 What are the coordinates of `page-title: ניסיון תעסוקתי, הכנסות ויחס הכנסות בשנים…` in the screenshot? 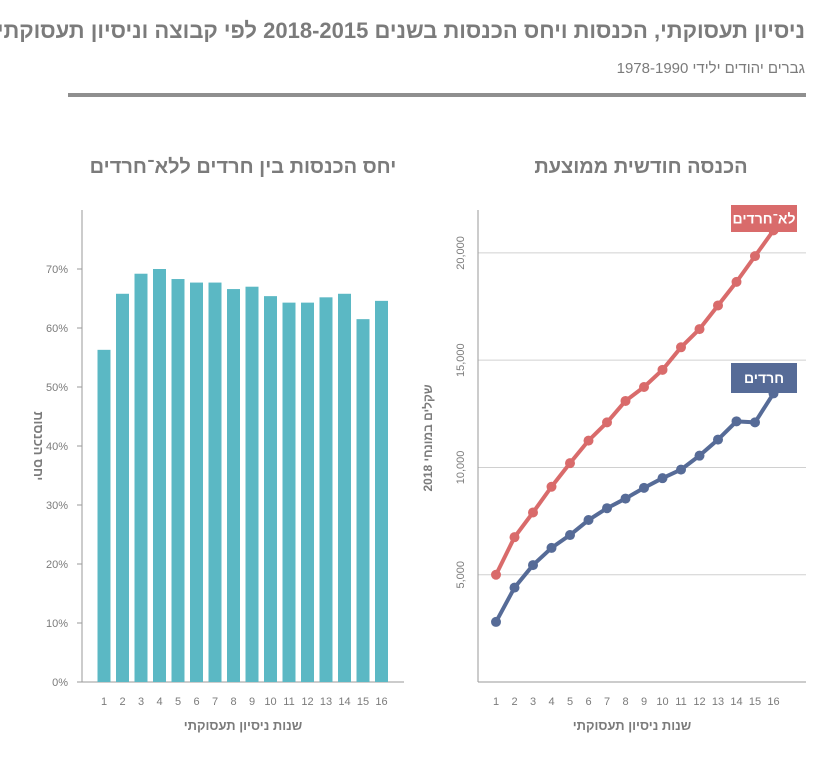 It's located at (402, 30).